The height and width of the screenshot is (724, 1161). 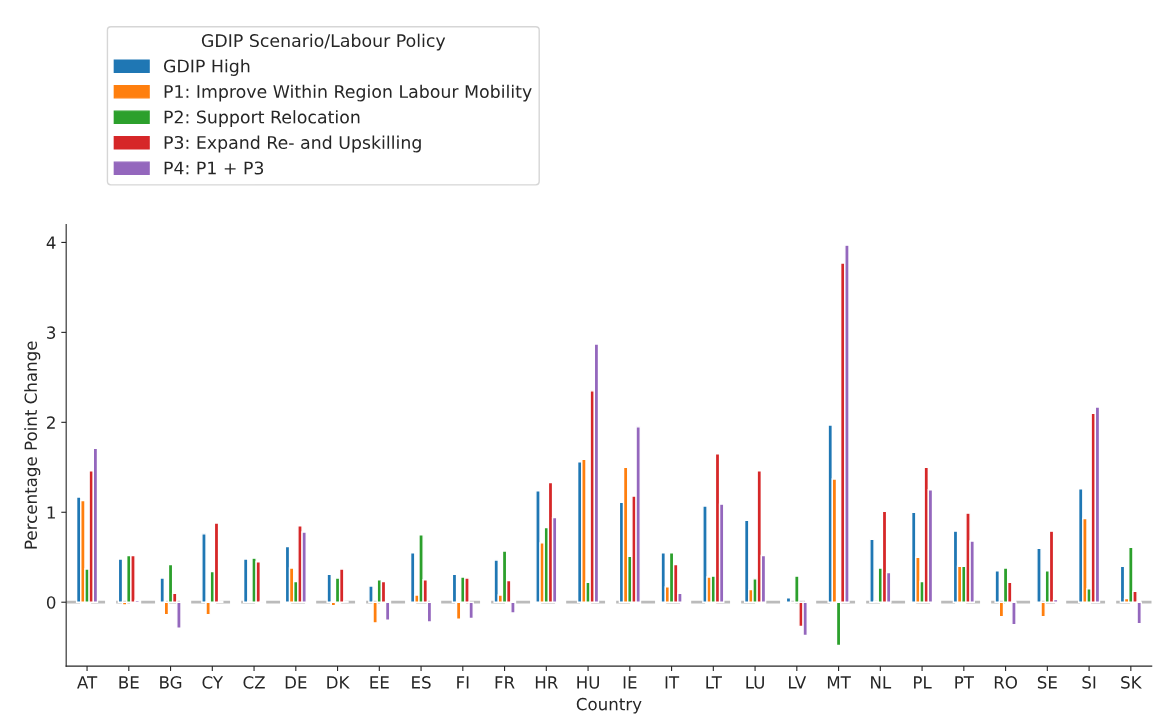 What do you see at coordinates (839, 682) in the screenshot?
I see `x-tick-label: MT` at bounding box center [839, 682].